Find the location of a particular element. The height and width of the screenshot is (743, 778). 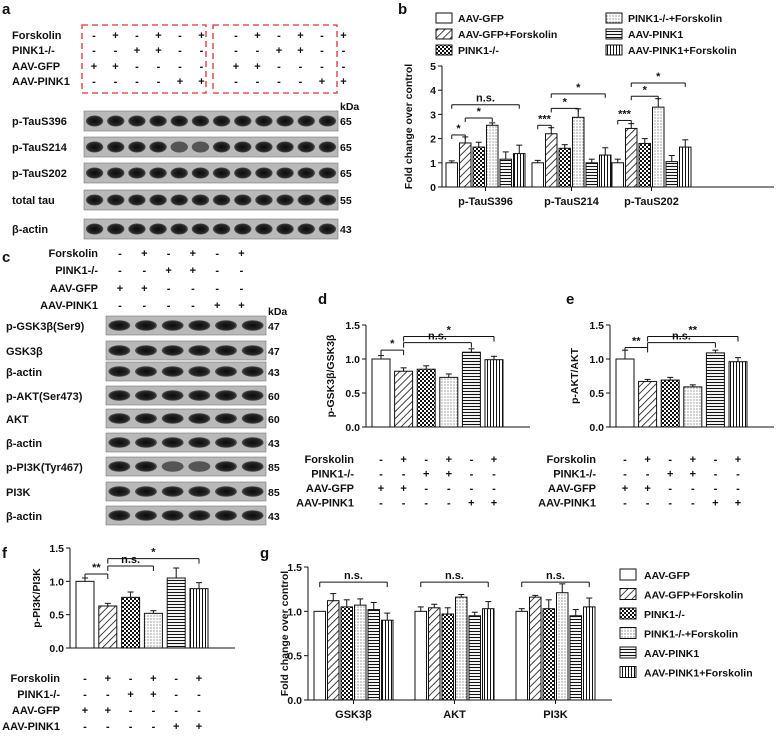

y-axis-label: p-PI3K/PI3K is located at coordinates (37, 598).